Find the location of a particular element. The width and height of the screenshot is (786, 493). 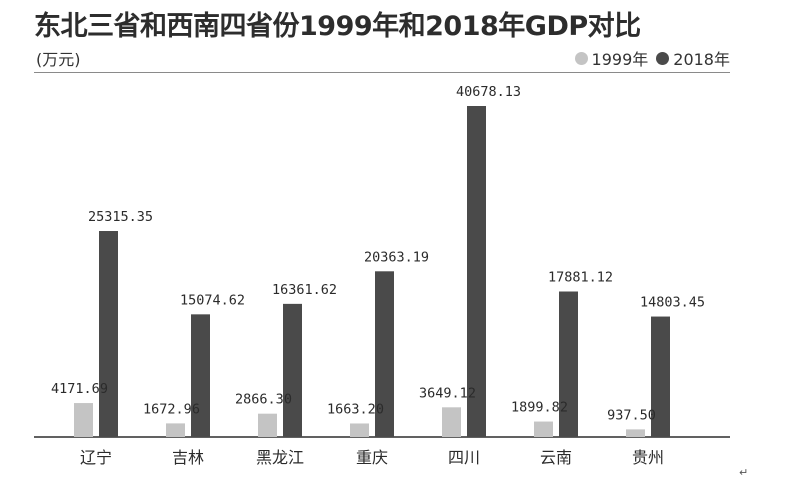

data-label-1999-2: 2866.30 is located at coordinates (263, 400).